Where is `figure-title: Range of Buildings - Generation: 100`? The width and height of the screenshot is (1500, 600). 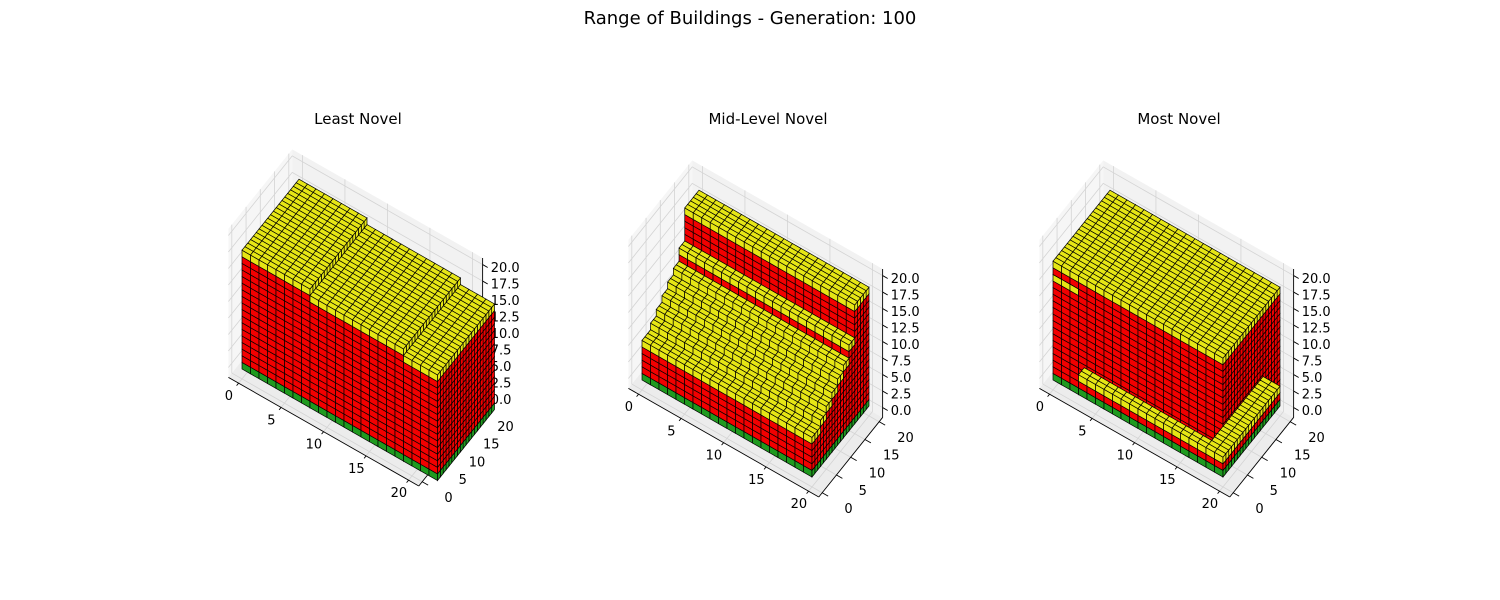 figure-title: Range of Buildings - Generation: 100 is located at coordinates (750, 18).